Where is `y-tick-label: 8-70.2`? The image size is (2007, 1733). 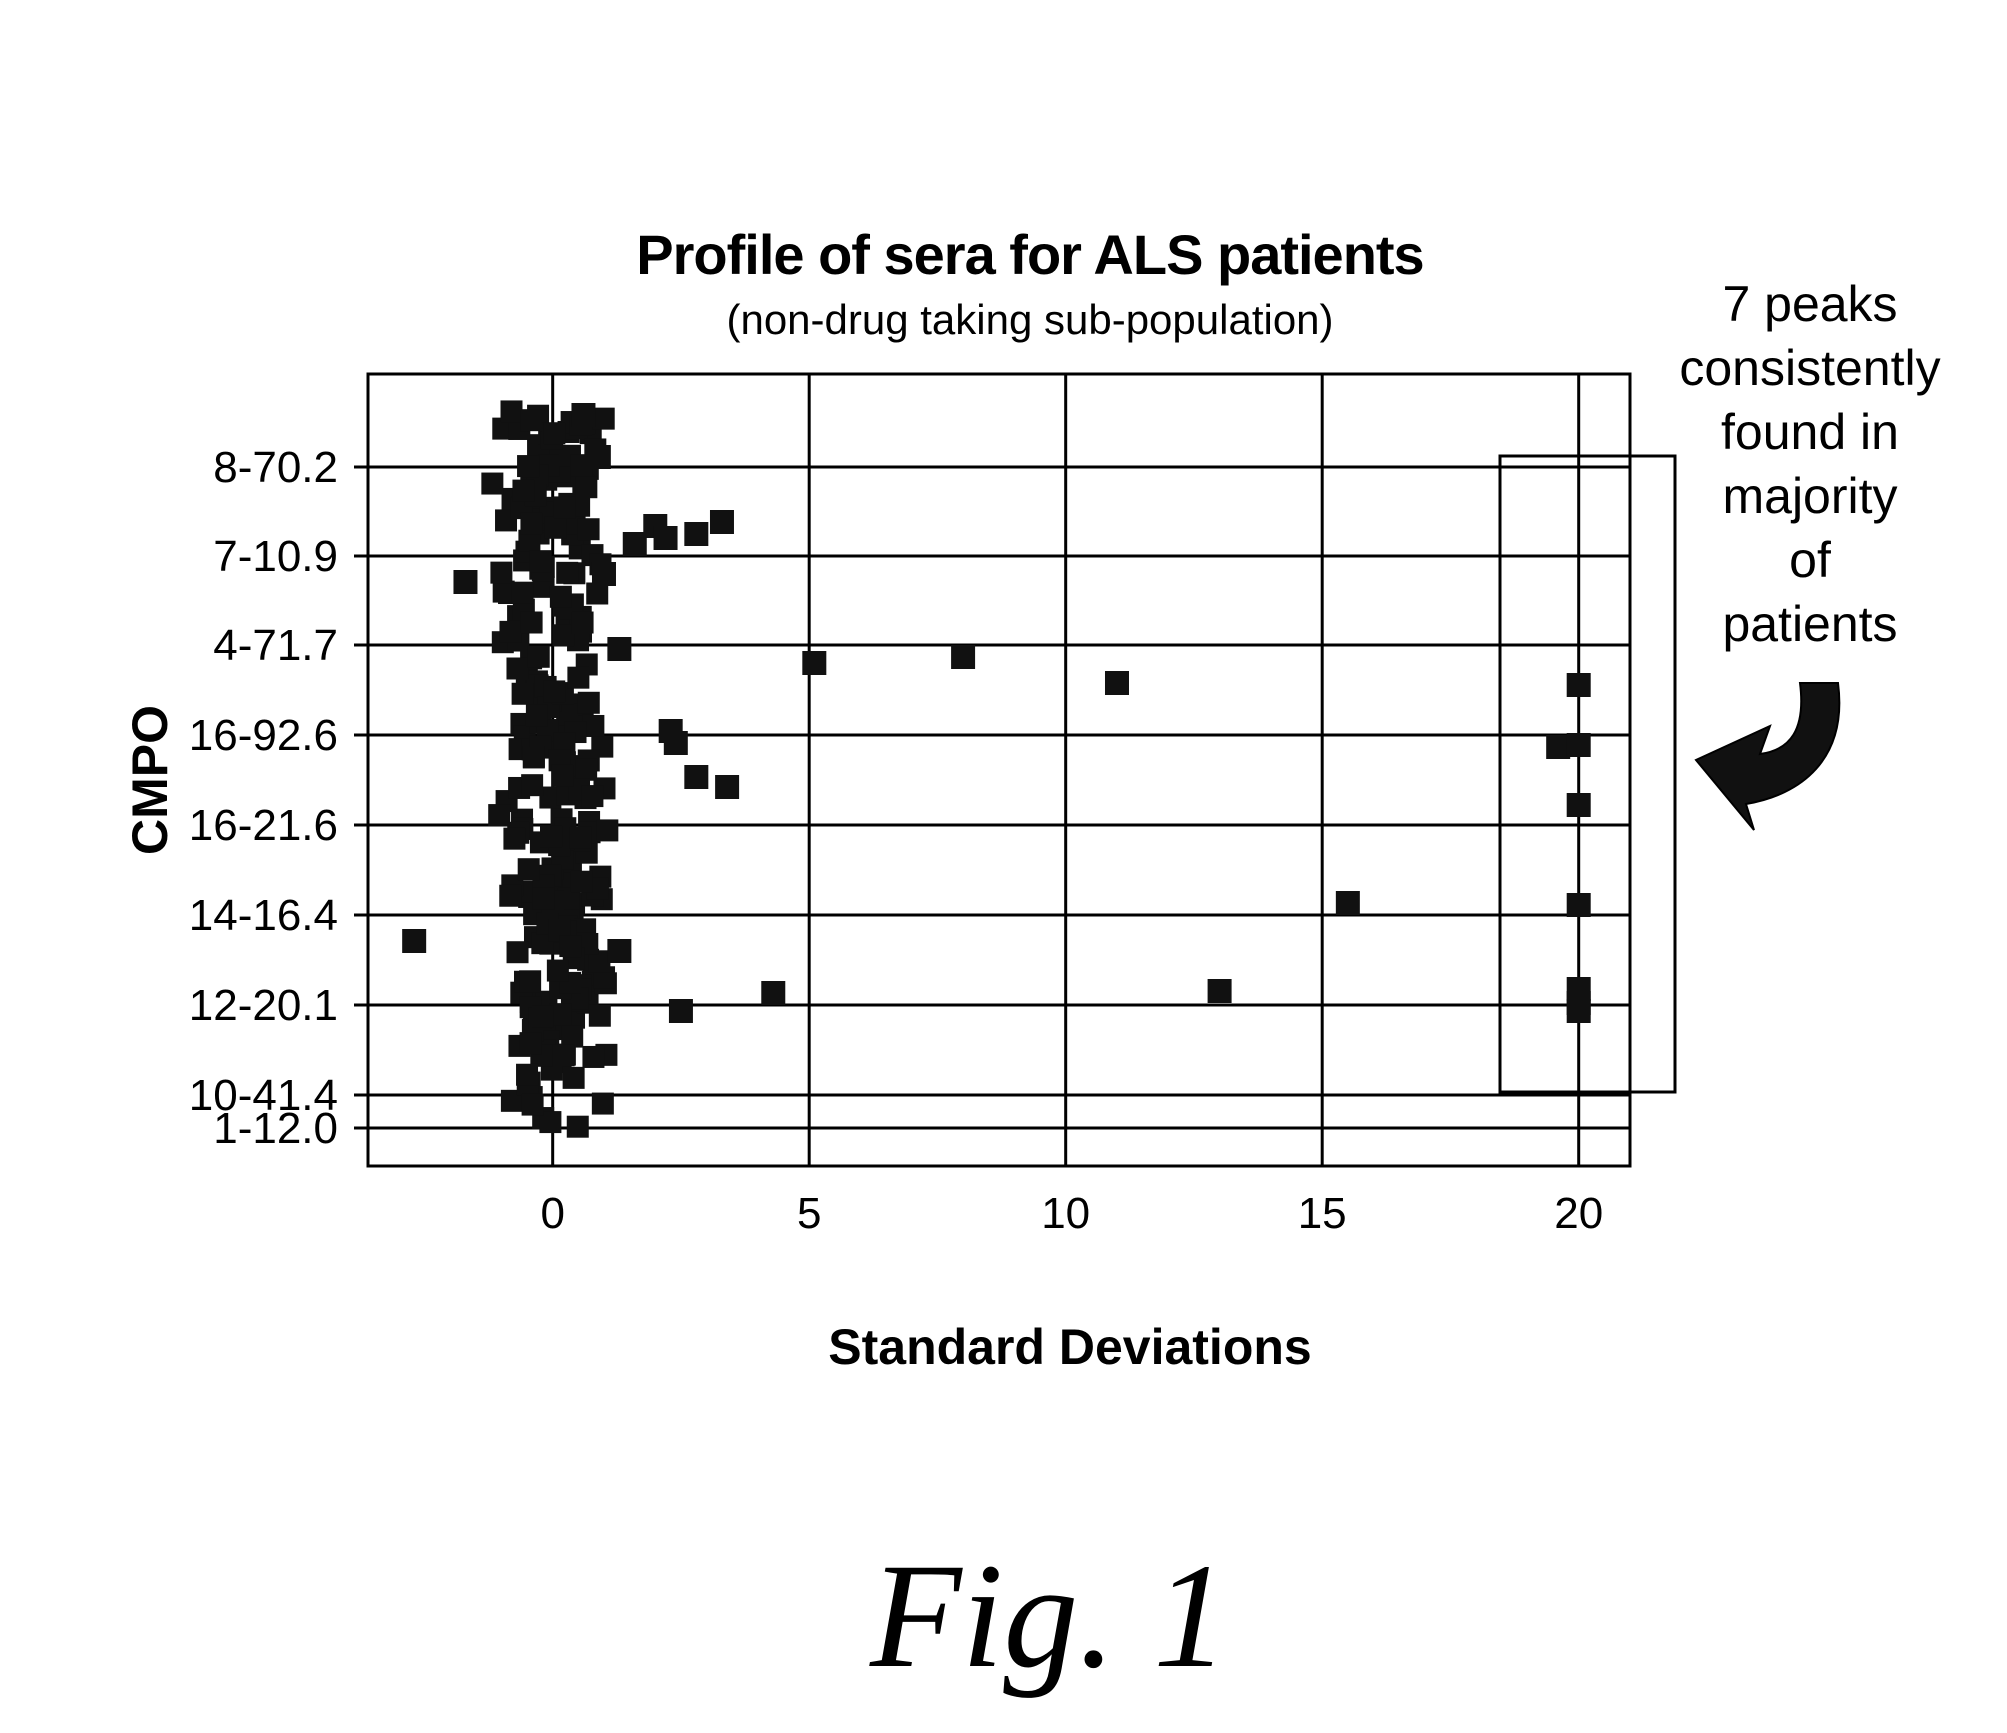
y-tick-label: 8-70.2 is located at coordinates (275, 467).